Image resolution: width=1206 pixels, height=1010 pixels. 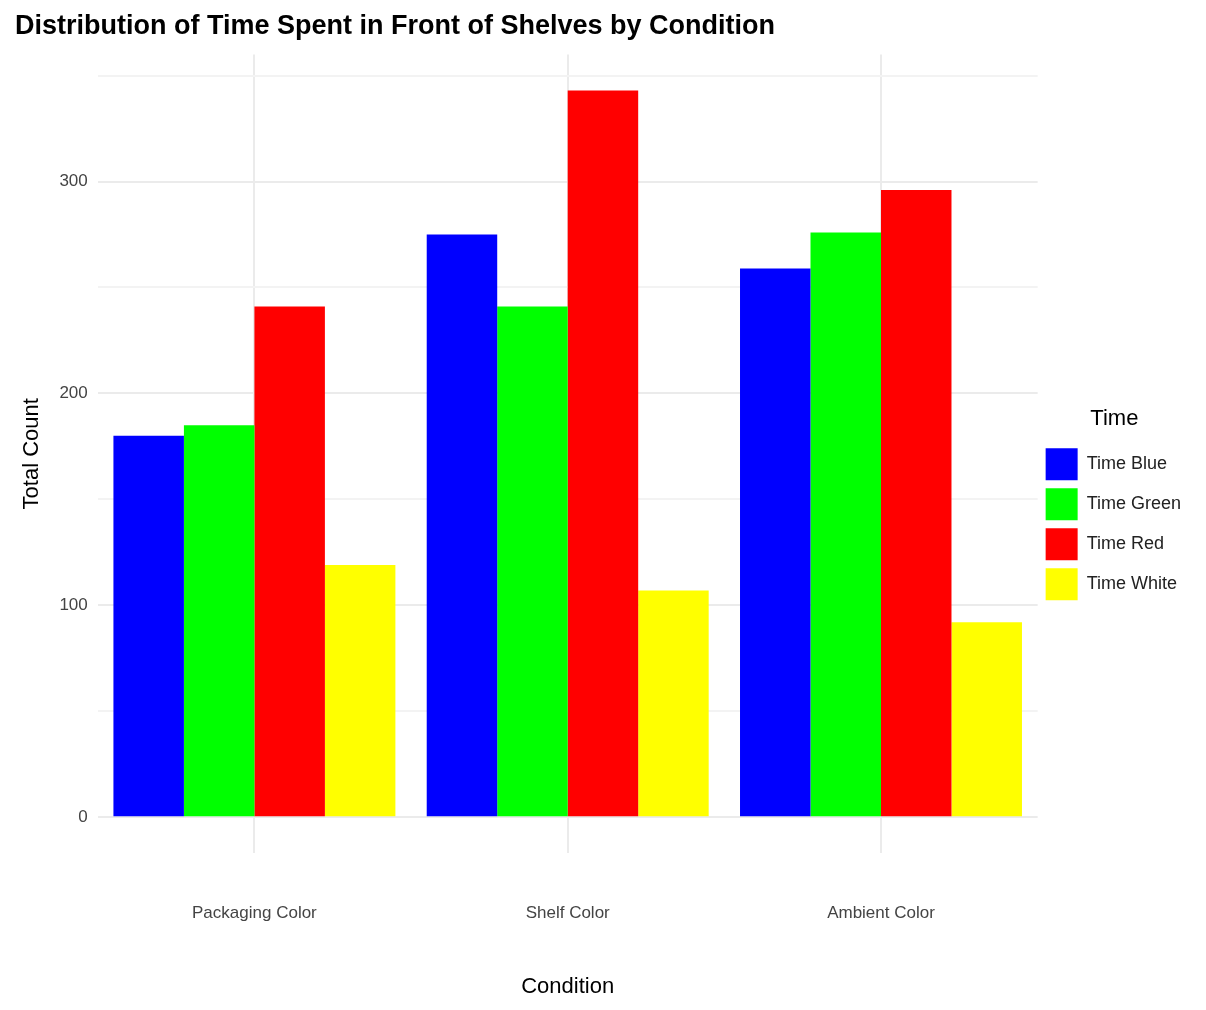 What do you see at coordinates (1126, 463) in the screenshot?
I see `legend-label: Time Blue` at bounding box center [1126, 463].